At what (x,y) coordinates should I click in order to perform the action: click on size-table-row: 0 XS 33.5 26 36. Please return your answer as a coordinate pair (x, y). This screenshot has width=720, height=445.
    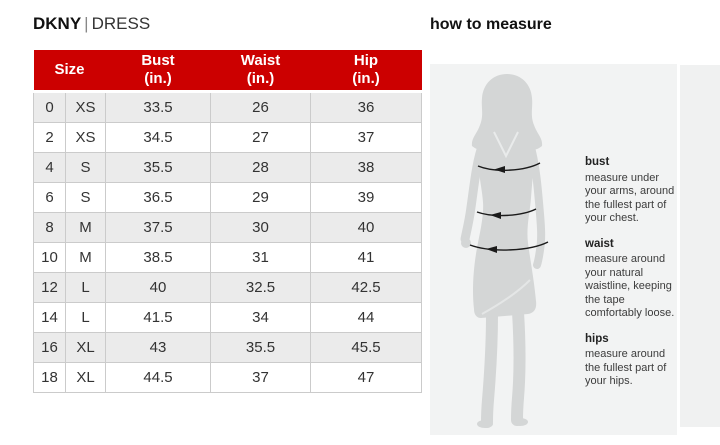
    Looking at the image, I should click on (228, 107).